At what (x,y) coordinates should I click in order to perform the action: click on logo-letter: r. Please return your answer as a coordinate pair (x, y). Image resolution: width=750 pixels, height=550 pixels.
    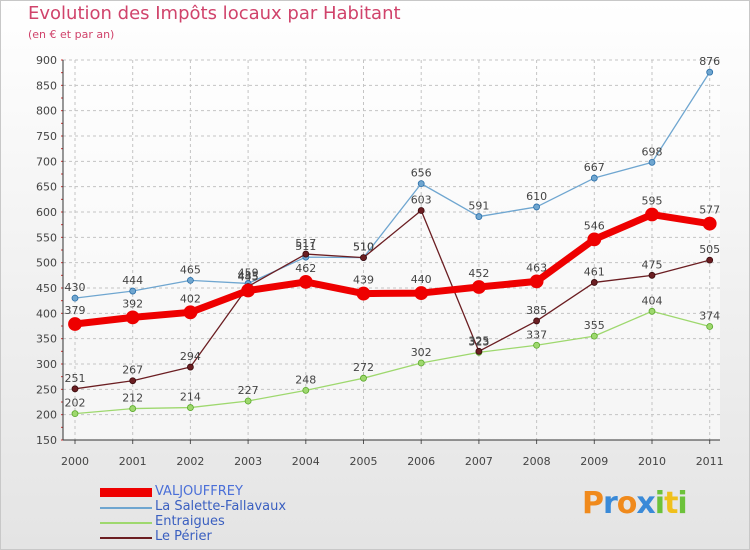
    Looking at the image, I should click on (610, 503).